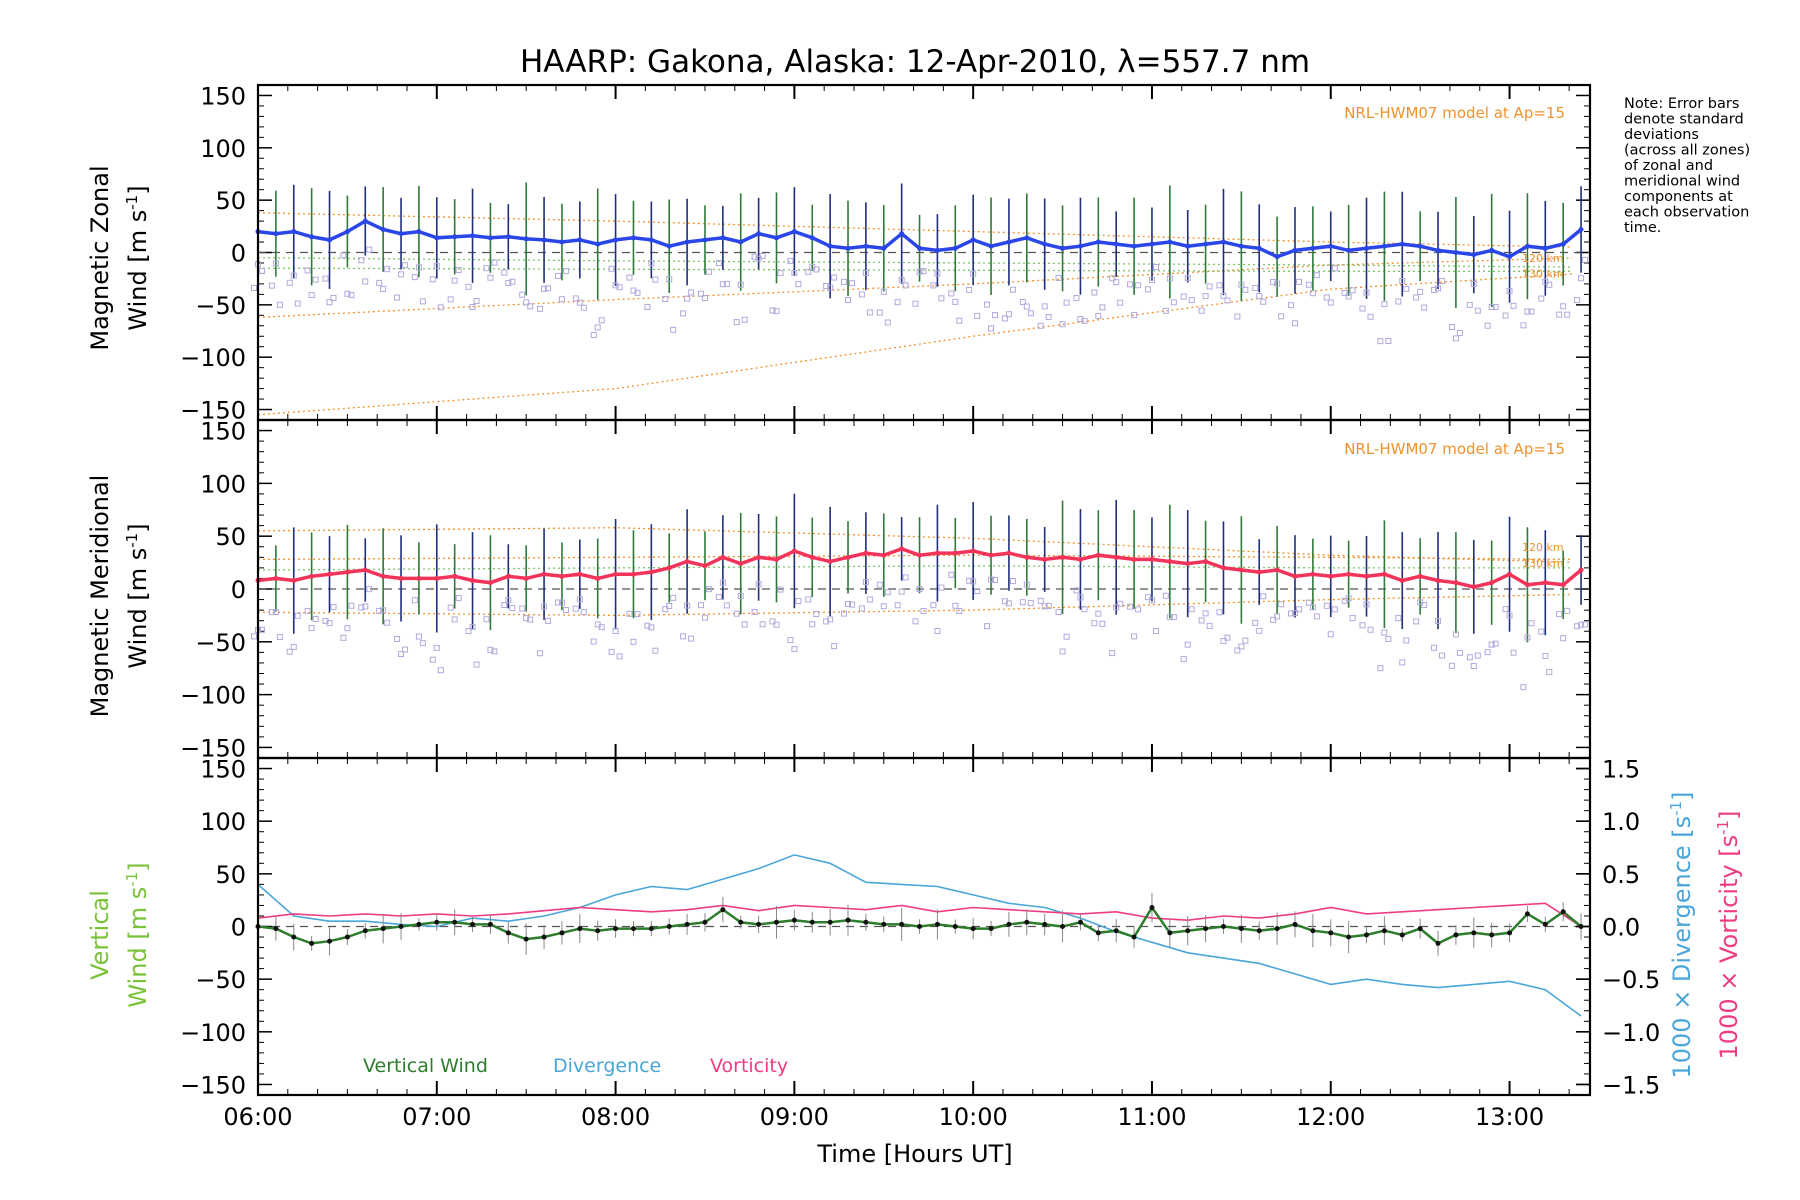  Describe the element at coordinates (238, 928) in the screenshot. I see `vertical-ytick-label: 0` at that location.